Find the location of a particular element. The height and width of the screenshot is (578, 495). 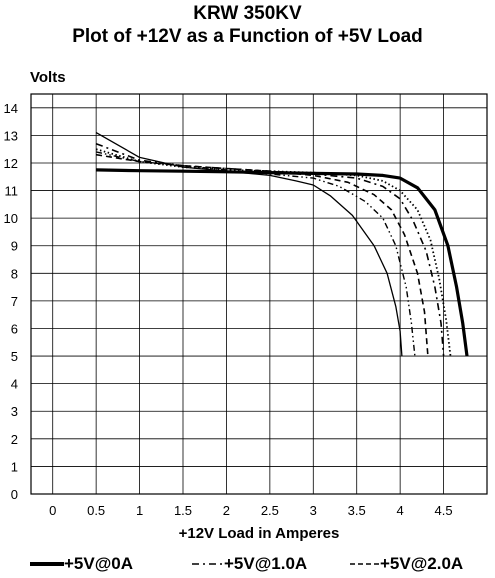

chart-title-line-1: KRW 350KV is located at coordinates (247, 13).